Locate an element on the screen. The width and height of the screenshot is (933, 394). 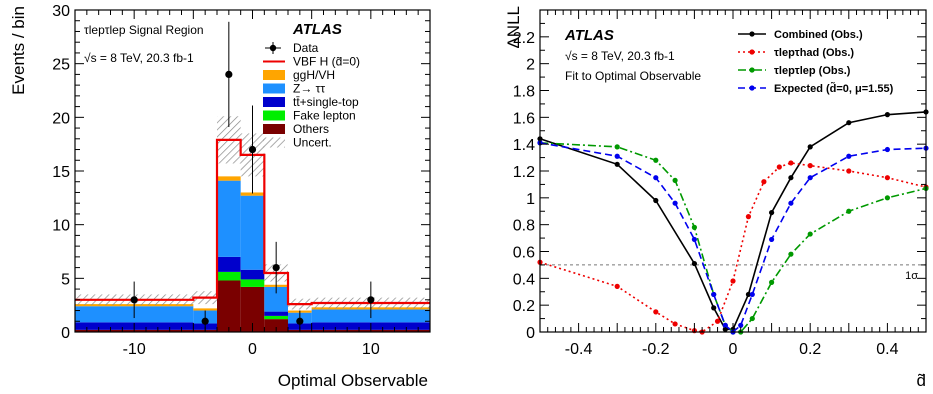
y-tick-label: 1 is located at coordinates (530, 199).